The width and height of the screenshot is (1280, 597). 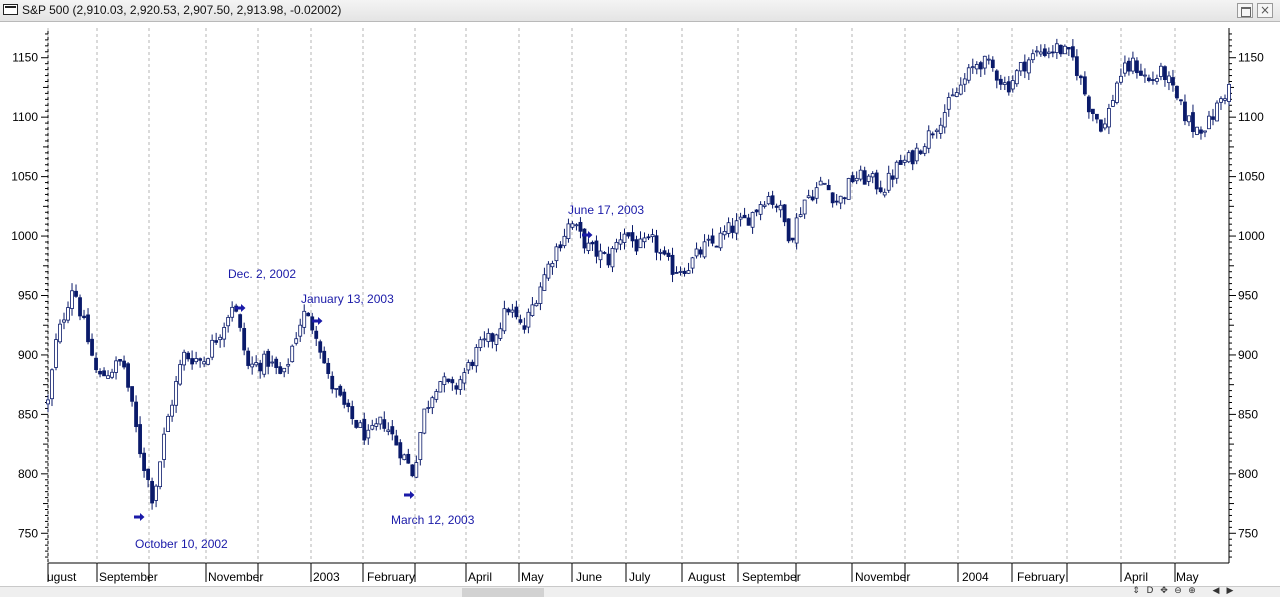 What do you see at coordinates (503, 592) in the screenshot?
I see `scrollbar-thumb` at bounding box center [503, 592].